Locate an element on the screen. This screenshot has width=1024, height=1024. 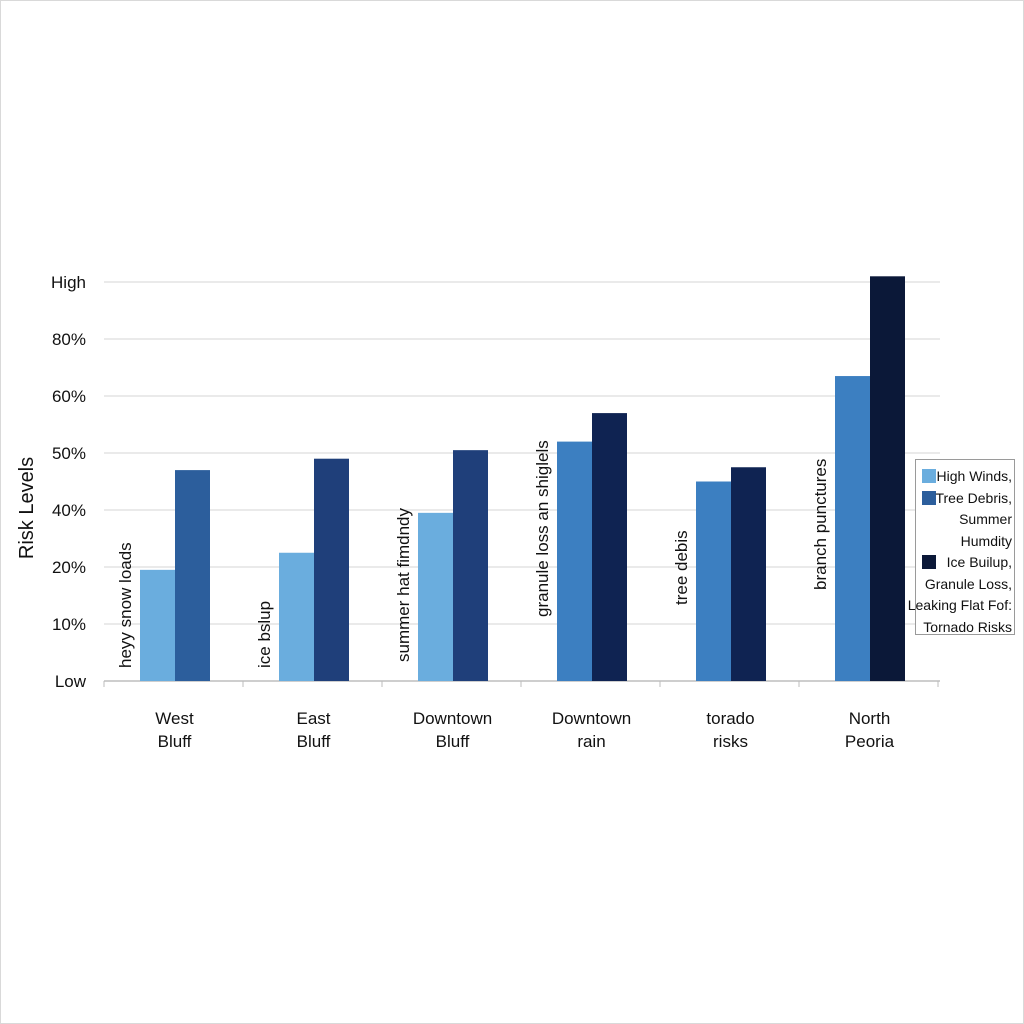
legend-label: Humdity is located at coordinates (986, 540).